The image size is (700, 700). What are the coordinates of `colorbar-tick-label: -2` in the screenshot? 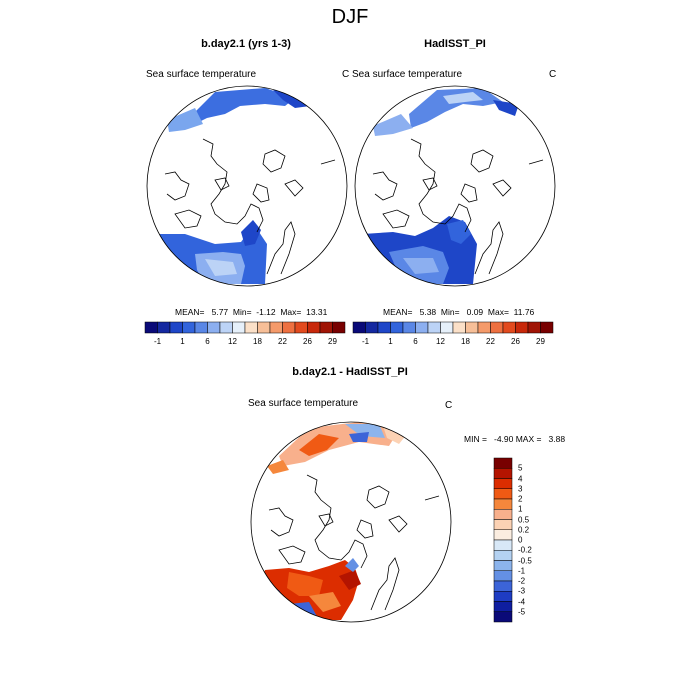 It's located at (522, 581).